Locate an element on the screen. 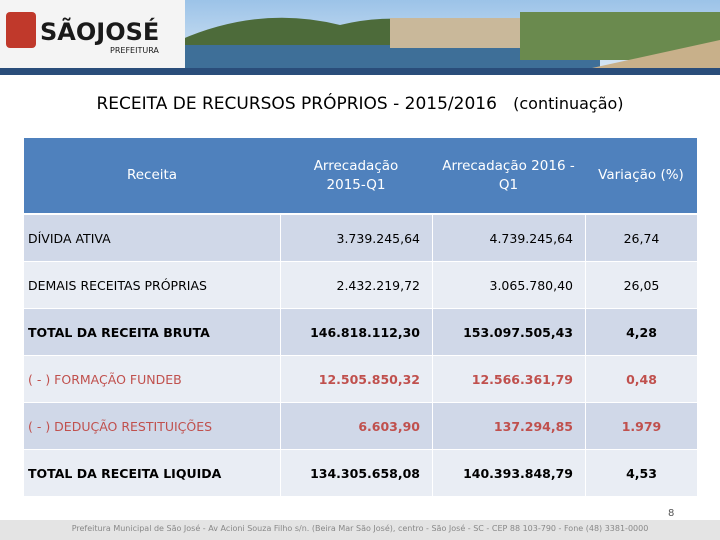 The width and height of the screenshot is (720, 540). column-header: Arrecadação 2016 -Q1 is located at coordinates (508, 175).